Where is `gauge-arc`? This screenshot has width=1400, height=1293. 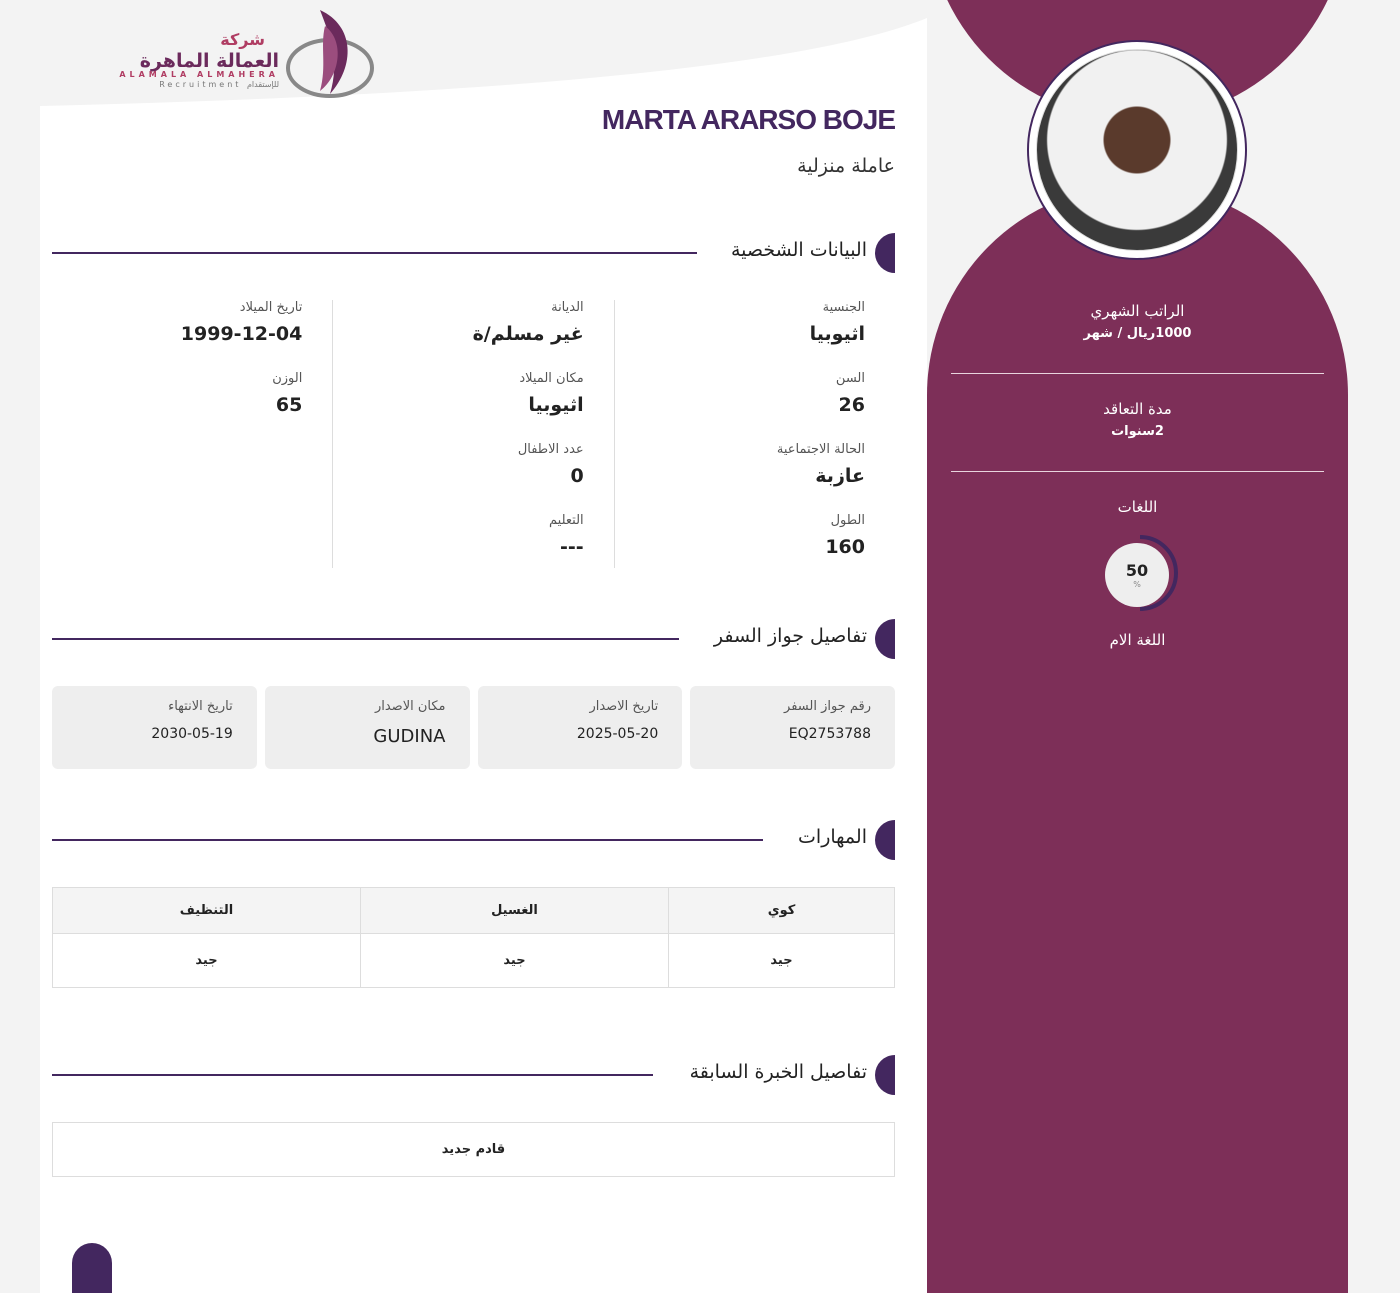 gauge-arc is located at coordinates (1158, 573).